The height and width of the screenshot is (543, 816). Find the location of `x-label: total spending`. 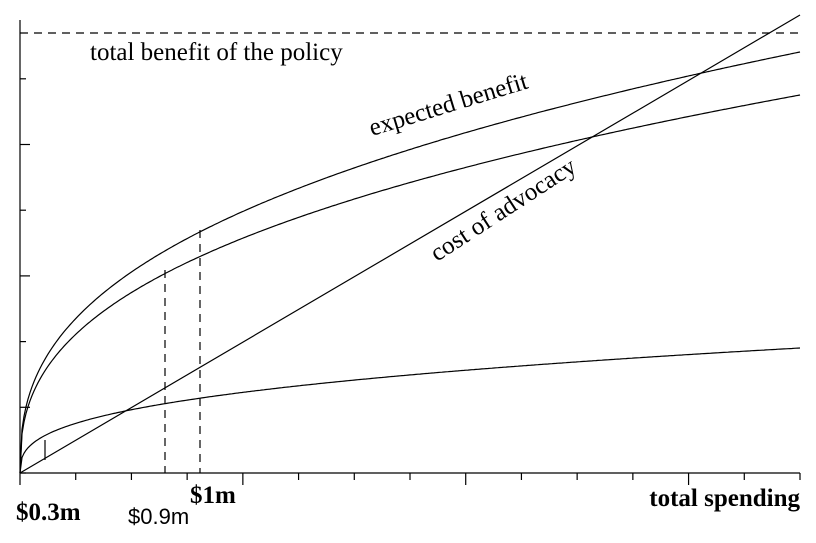

x-label: total spending is located at coordinates (724, 498).